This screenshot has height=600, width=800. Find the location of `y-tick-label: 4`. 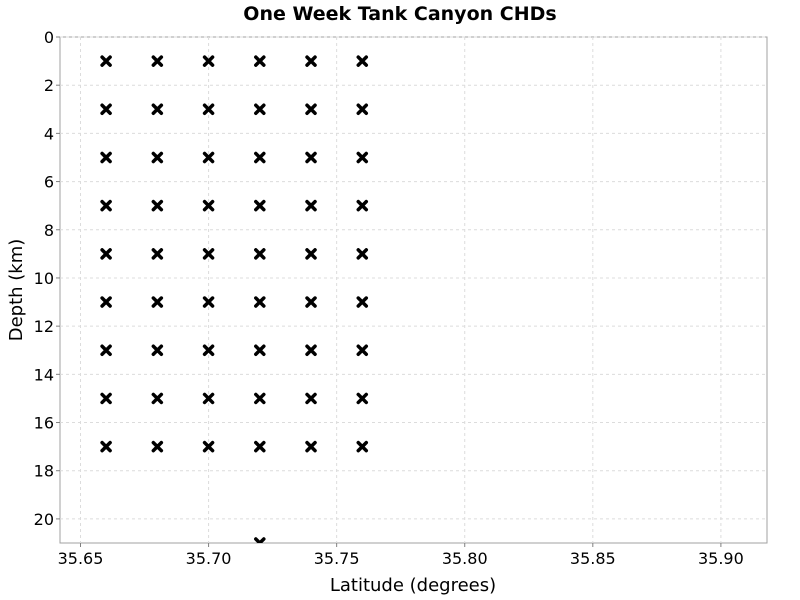

y-tick-label: 4 is located at coordinates (49, 133).